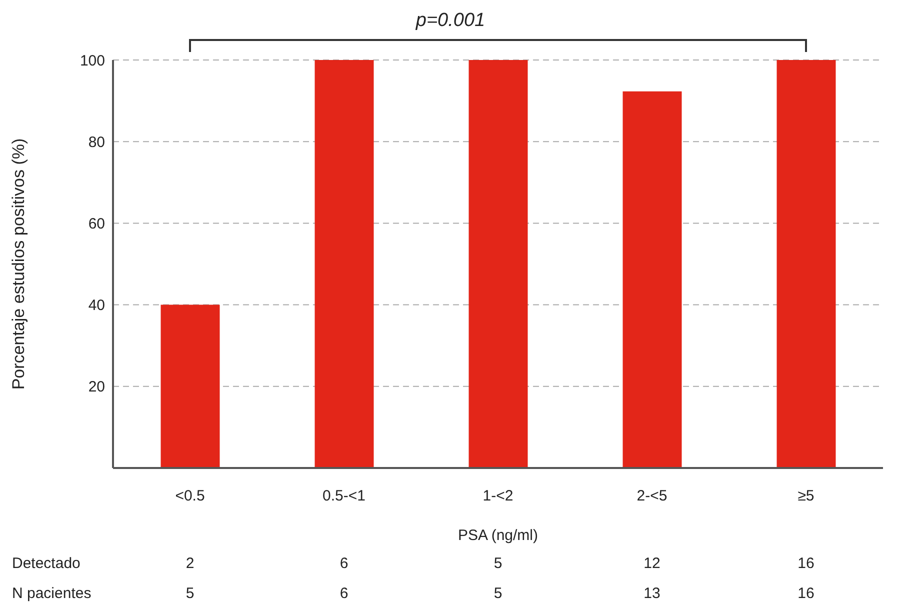 This screenshot has height=603, width=901. I want to click on x-tick-label: 0.5-<1, so click(344, 496).